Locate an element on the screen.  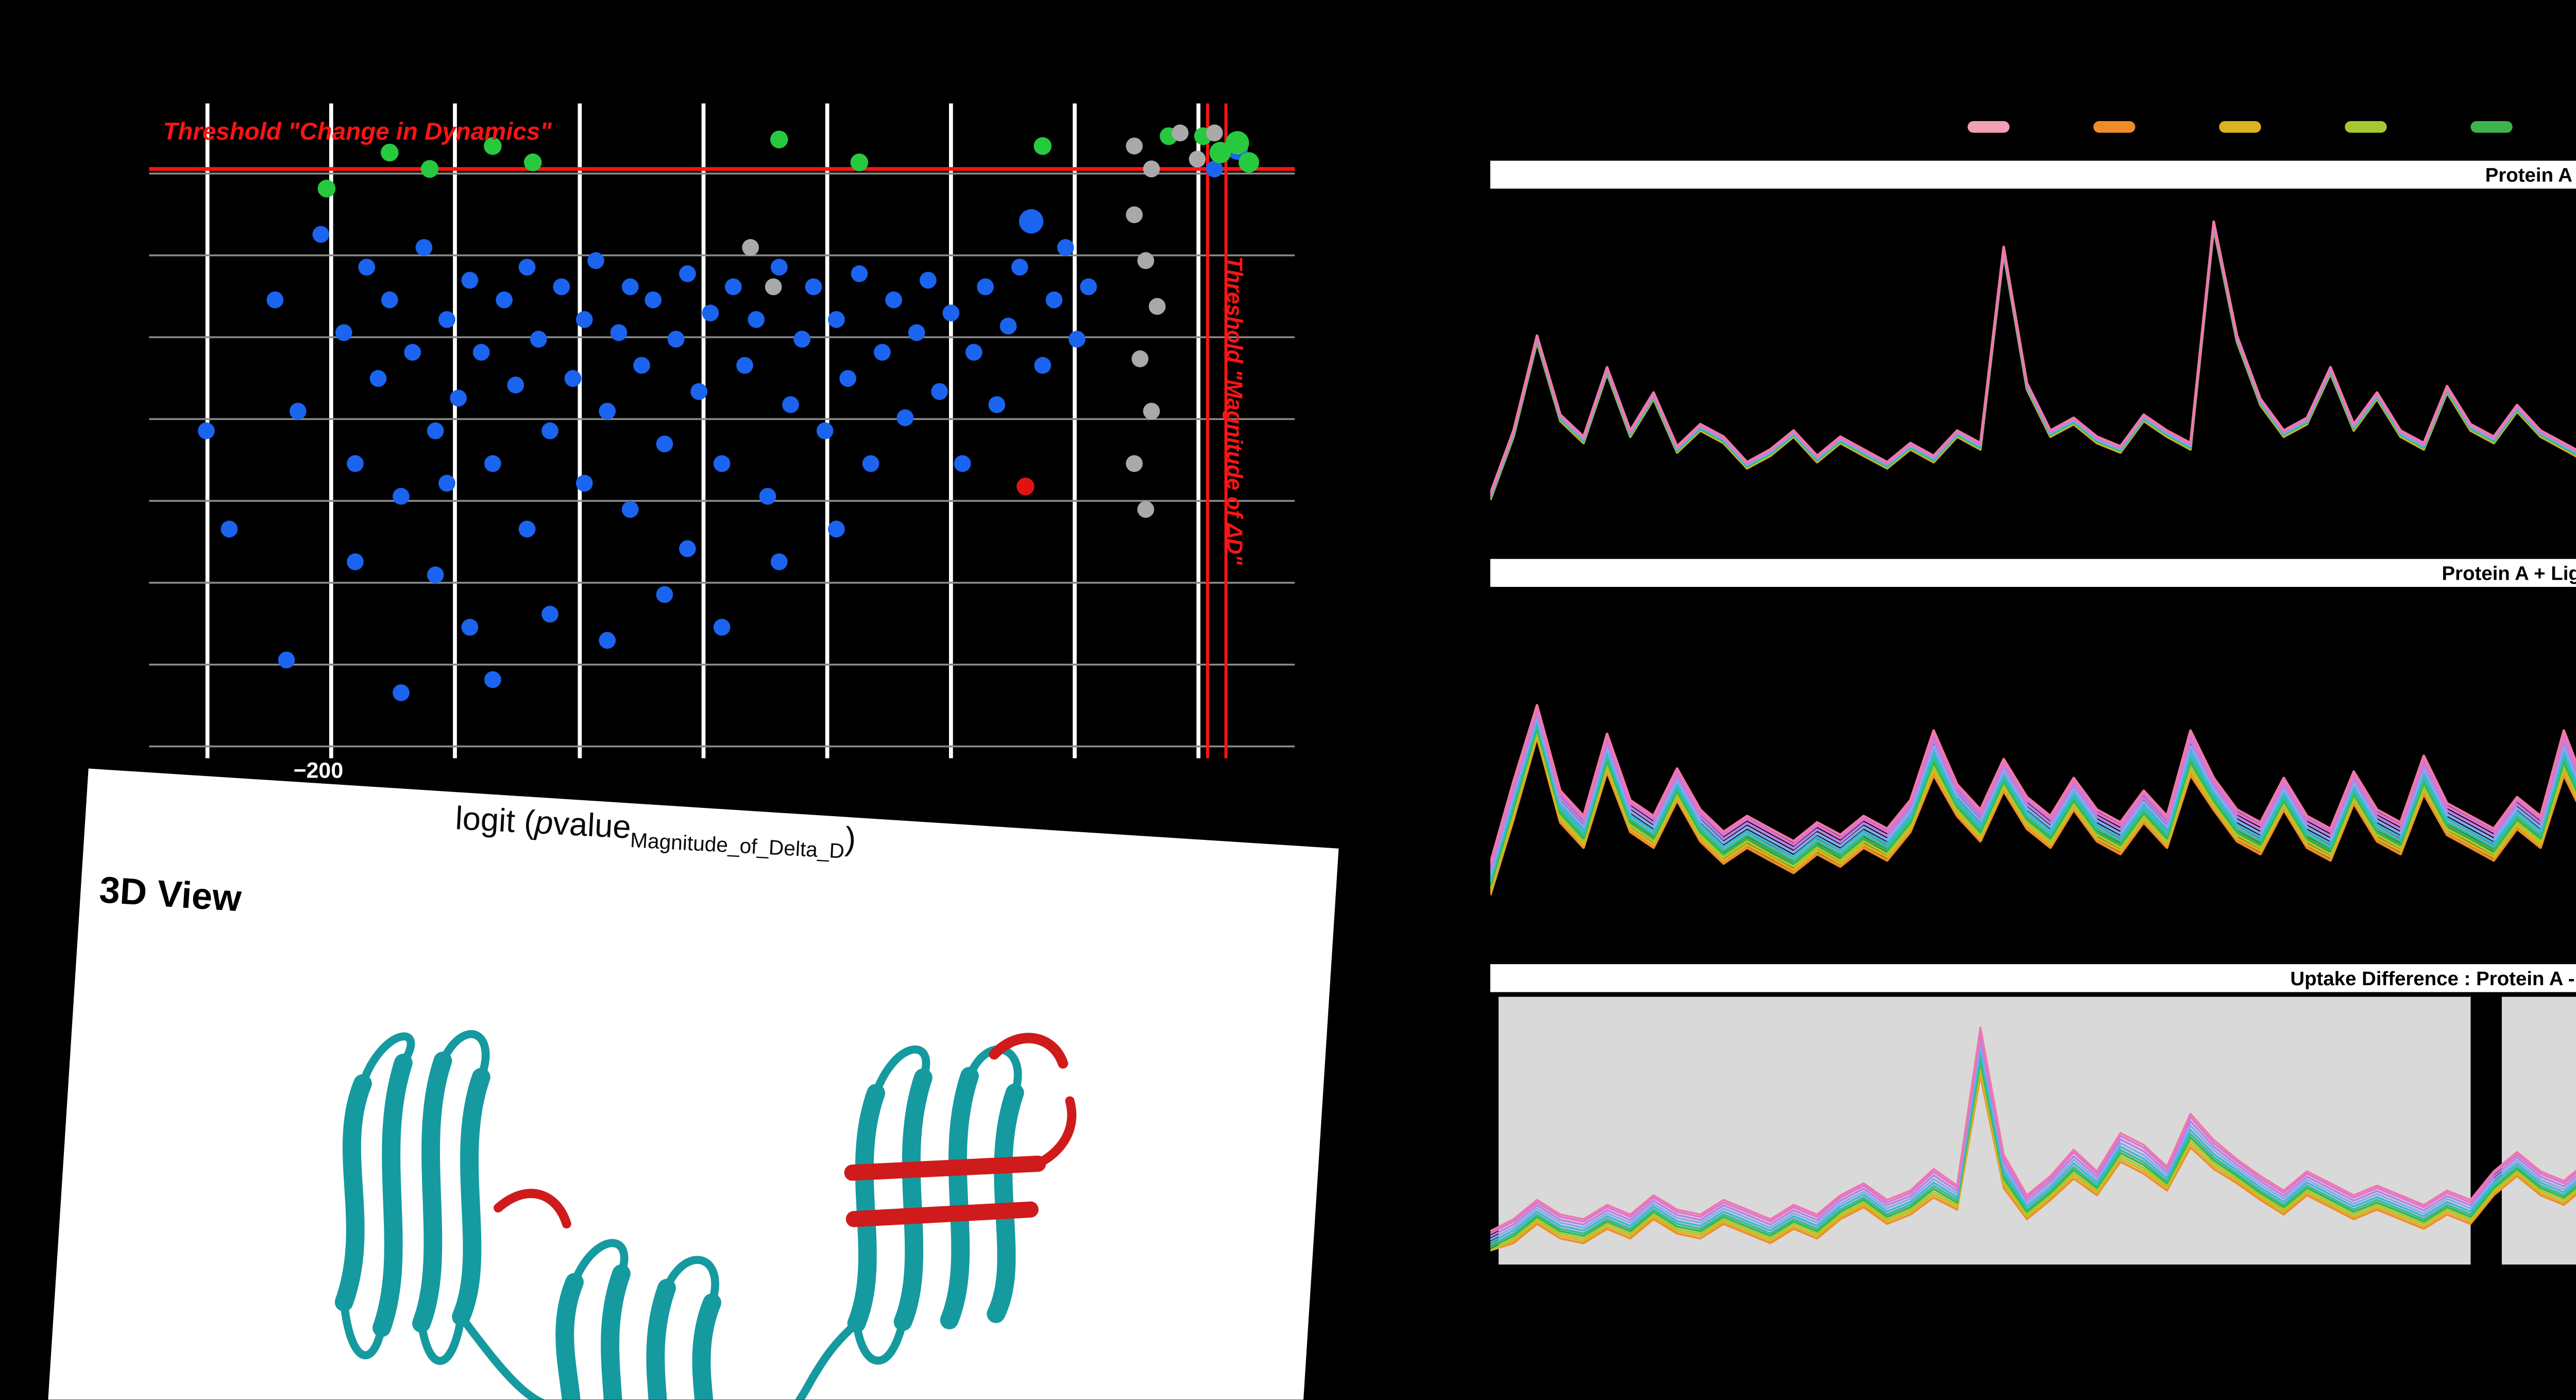
protein-ribbon is located at coordinates (682, 1154).